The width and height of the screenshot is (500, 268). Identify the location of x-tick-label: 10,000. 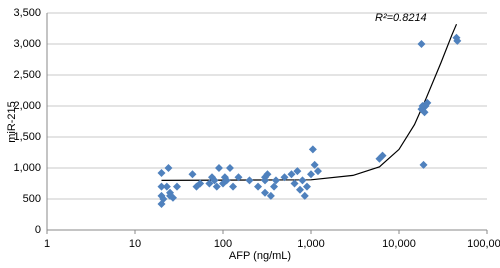
(399, 244).